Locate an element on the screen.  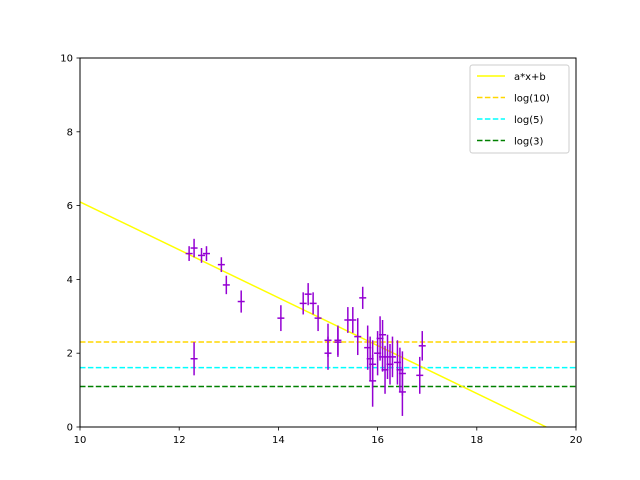
legend-label: a*x+b is located at coordinates (530, 77).